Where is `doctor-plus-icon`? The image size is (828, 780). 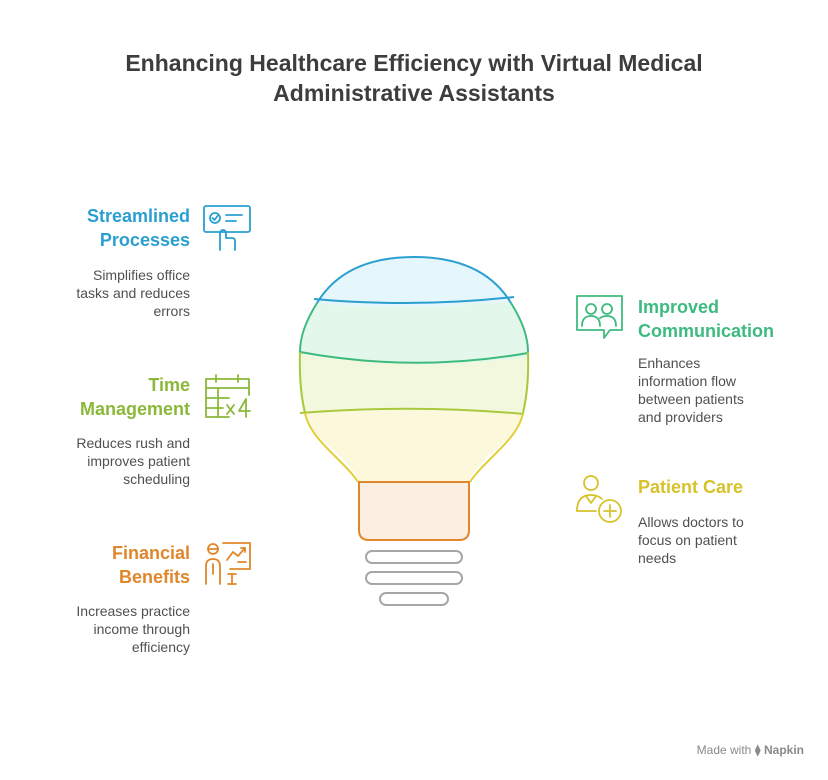 doctor-plus-icon is located at coordinates (599, 499).